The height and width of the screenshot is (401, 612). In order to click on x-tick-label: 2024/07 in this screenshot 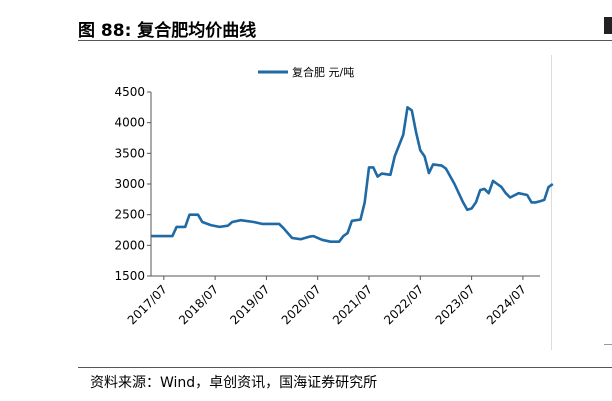, I will do `click(506, 304)`.